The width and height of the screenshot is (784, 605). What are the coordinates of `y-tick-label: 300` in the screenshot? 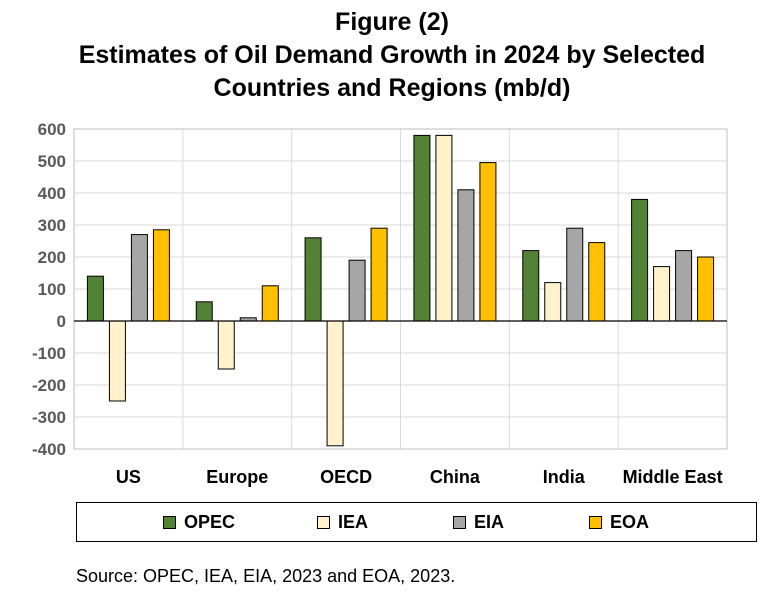 It's located at (52, 225).